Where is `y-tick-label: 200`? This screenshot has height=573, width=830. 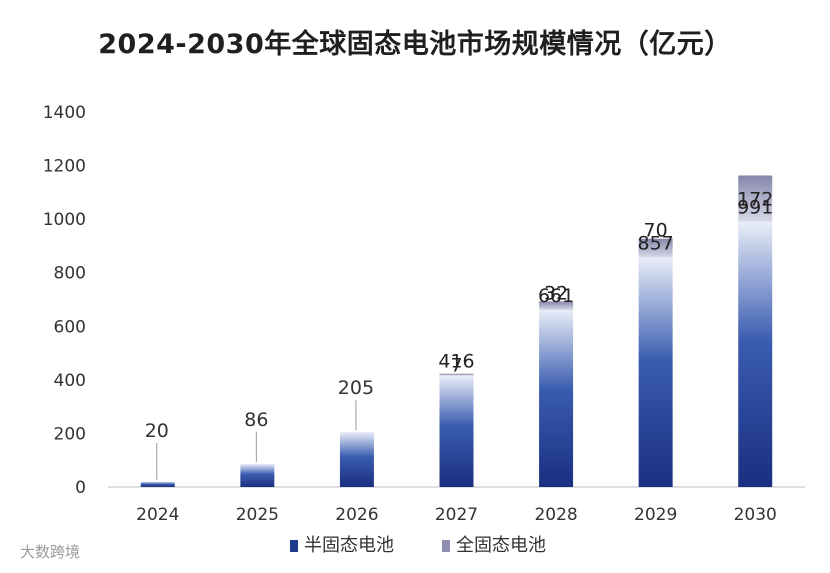
y-tick-label: 200 is located at coordinates (70, 434).